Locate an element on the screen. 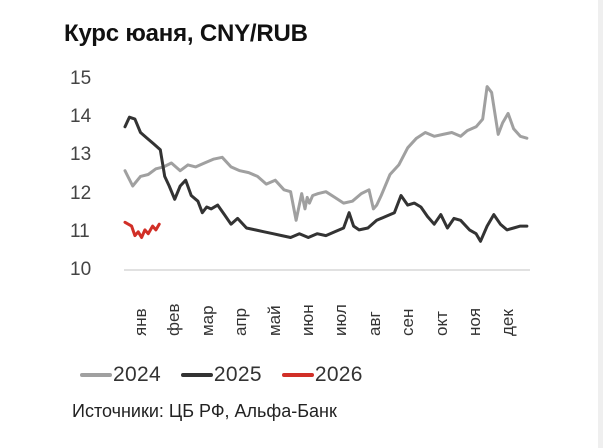 Image resolution: width=603 pixels, height=448 pixels. legend-label-2024: 2024 is located at coordinates (137, 374).